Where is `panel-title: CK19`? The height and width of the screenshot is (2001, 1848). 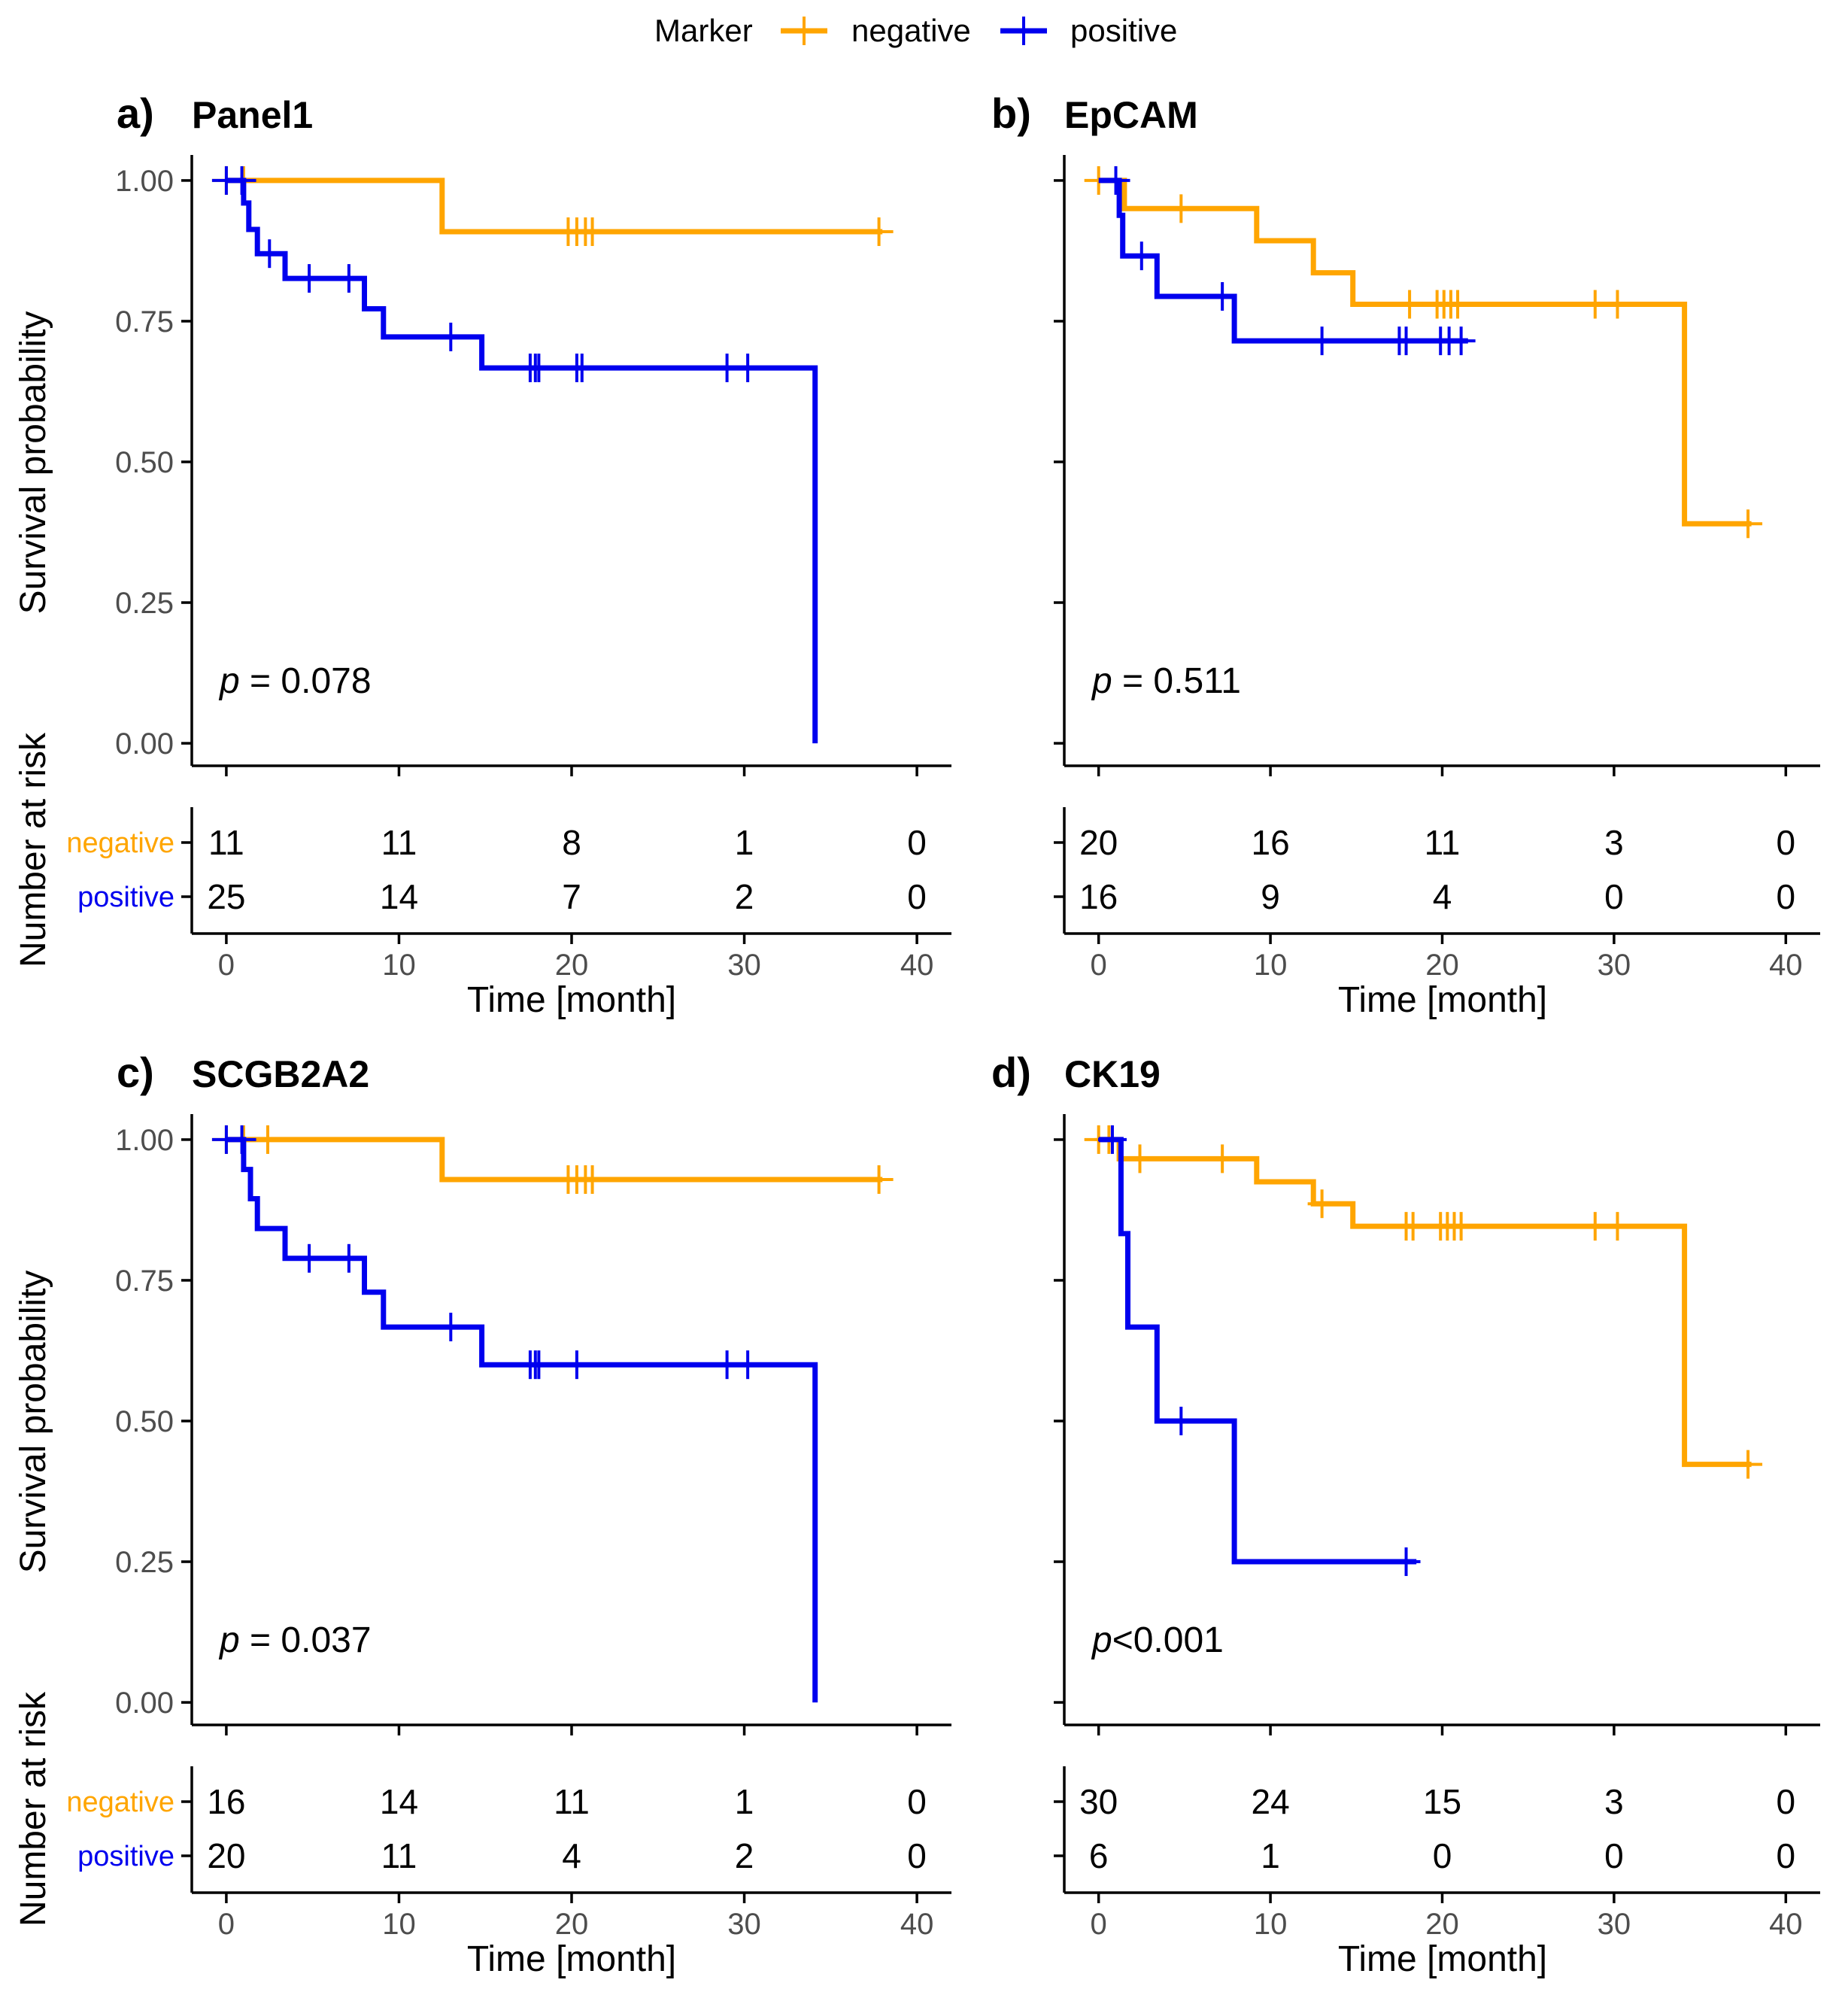 panel-title: CK19 is located at coordinates (1112, 1074).